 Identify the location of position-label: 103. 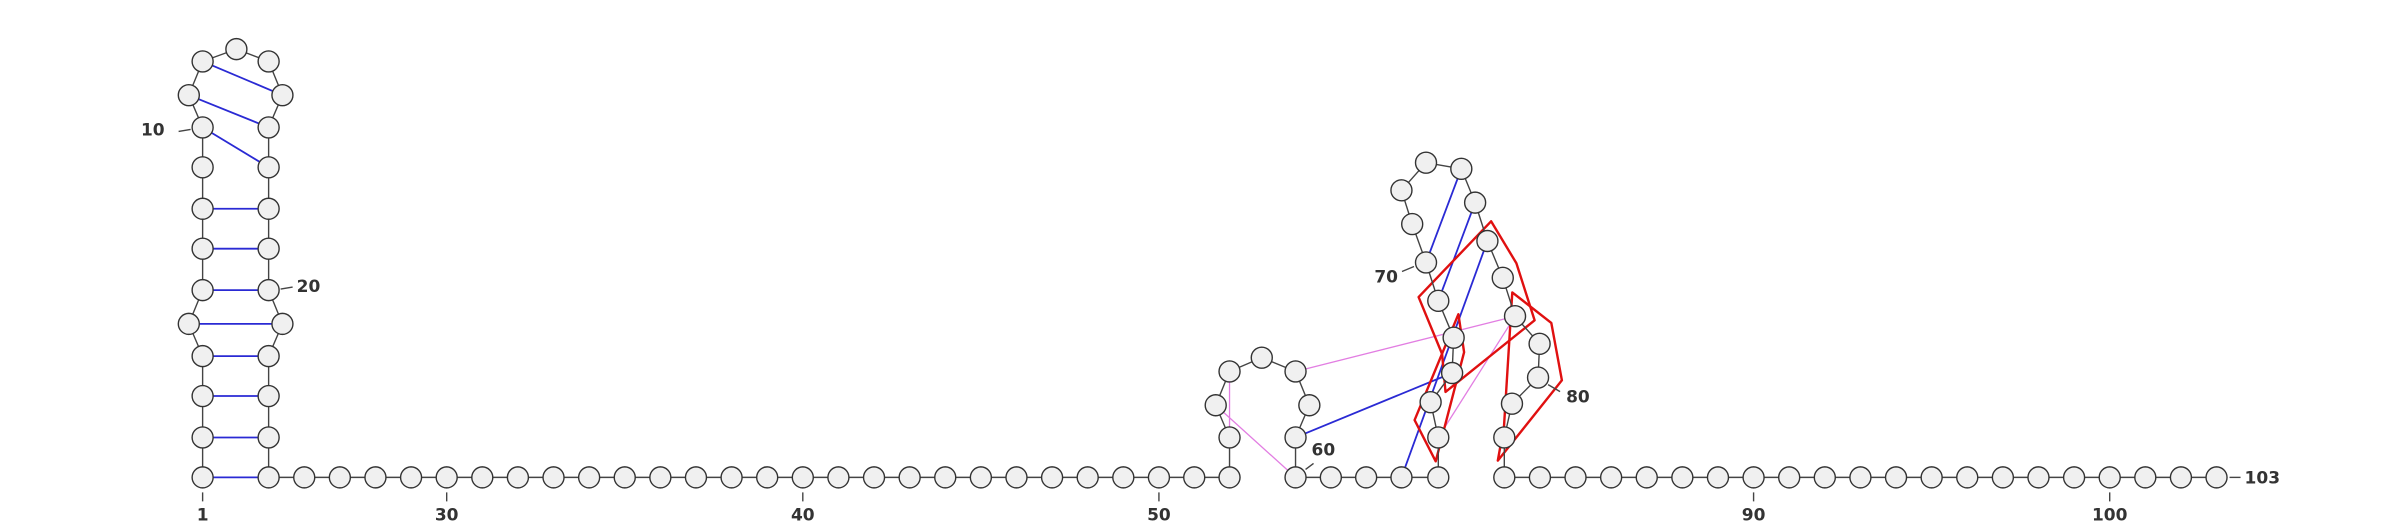
(2263, 478).